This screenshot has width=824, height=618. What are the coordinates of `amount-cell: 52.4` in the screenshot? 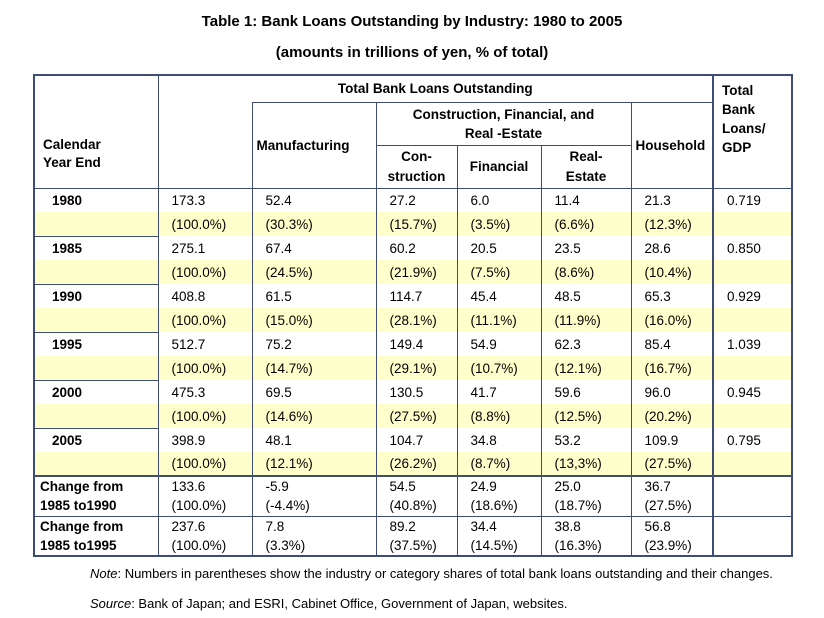 It's located at (313, 199).